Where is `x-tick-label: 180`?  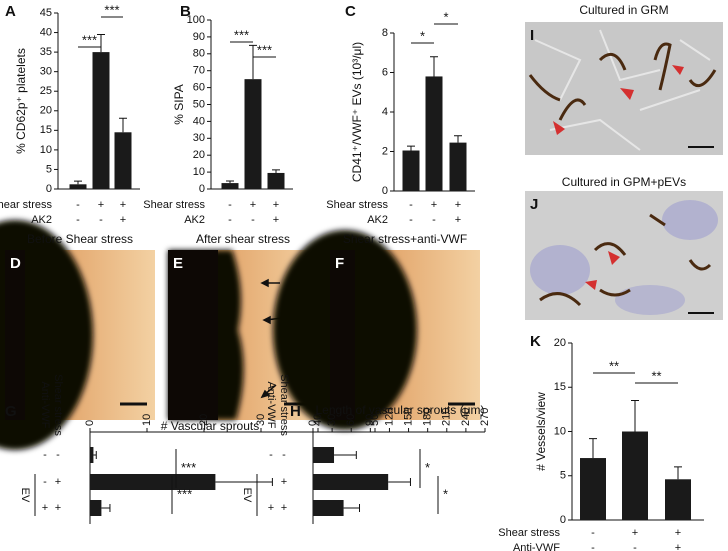 x-tick-label: 180 is located at coordinates (428, 417).